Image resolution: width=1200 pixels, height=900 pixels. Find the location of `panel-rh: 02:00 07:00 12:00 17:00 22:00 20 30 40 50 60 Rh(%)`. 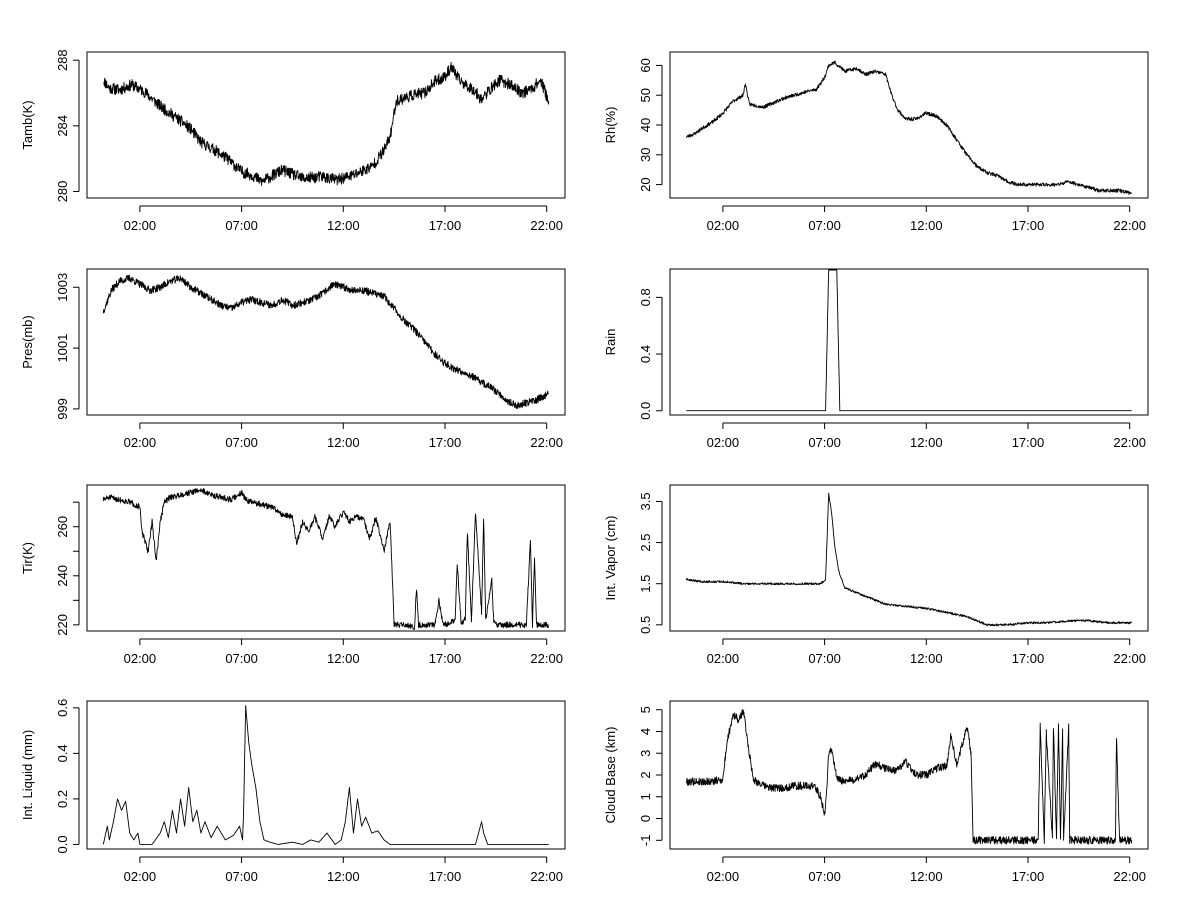

panel-rh: 02:00 07:00 12:00 17:00 22:00 20 30 40 50 60 Rh(%) is located at coordinates (876, 142).